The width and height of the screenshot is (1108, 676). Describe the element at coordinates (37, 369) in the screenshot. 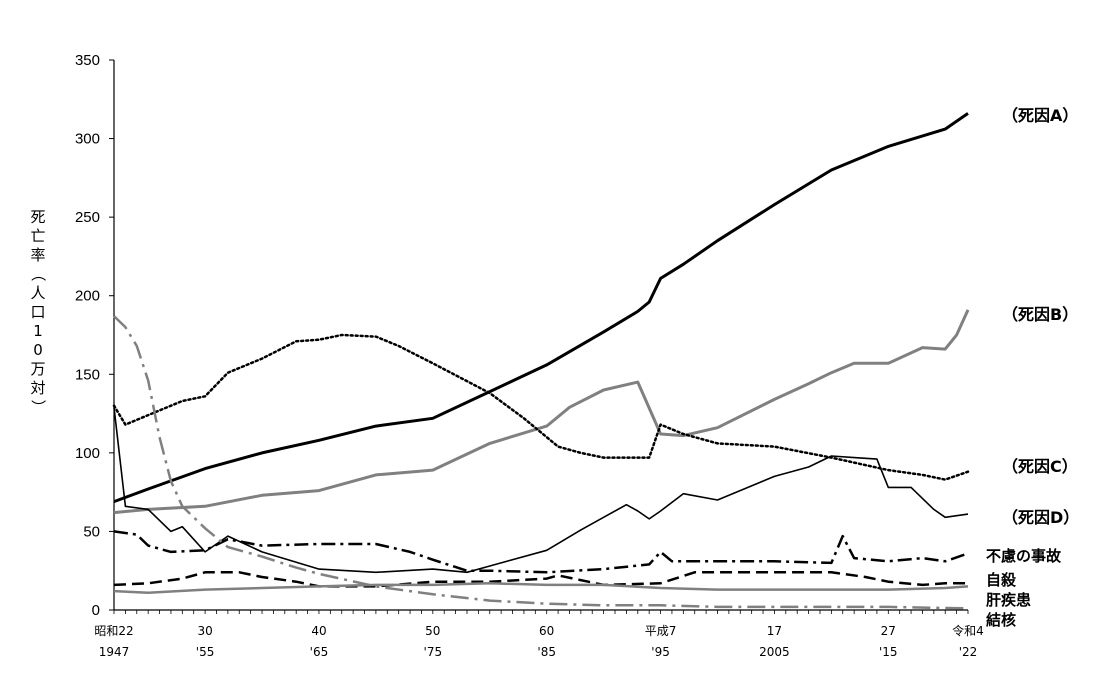

I see `y-axis-label-char: 万` at that location.